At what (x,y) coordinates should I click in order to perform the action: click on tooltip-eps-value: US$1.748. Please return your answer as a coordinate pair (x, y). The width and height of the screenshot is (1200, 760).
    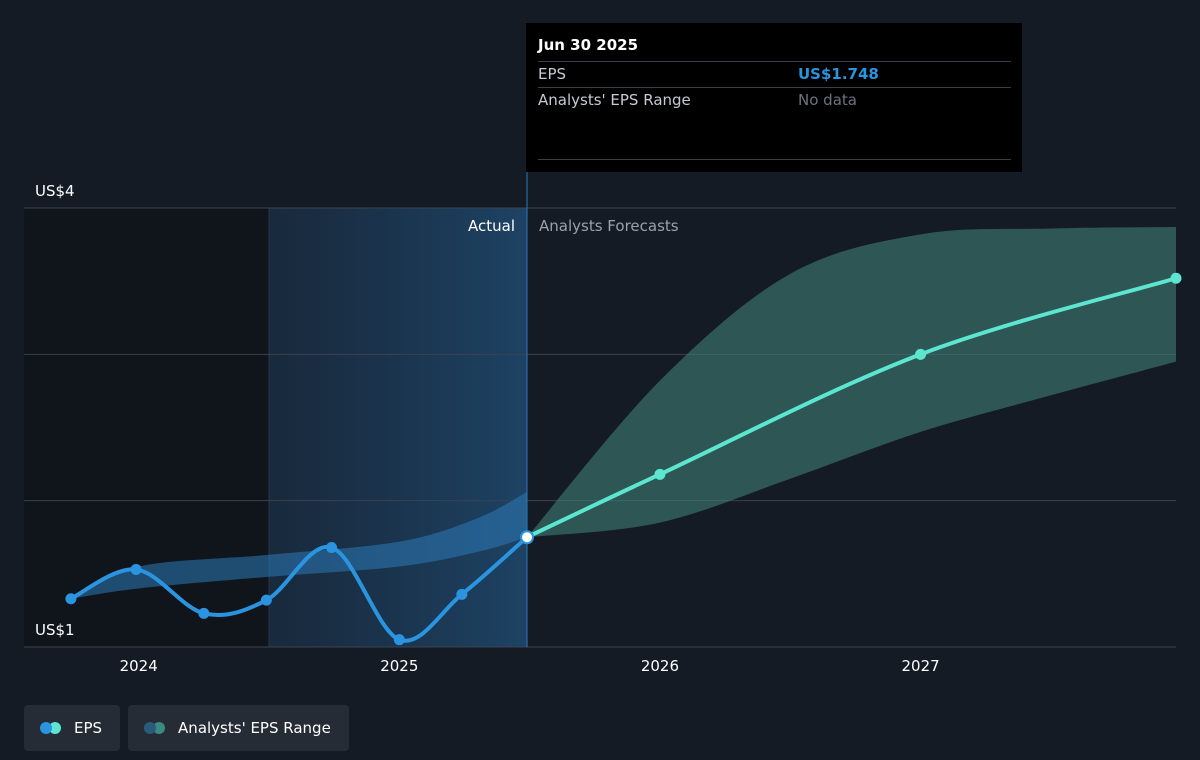
    Looking at the image, I should click on (838, 74).